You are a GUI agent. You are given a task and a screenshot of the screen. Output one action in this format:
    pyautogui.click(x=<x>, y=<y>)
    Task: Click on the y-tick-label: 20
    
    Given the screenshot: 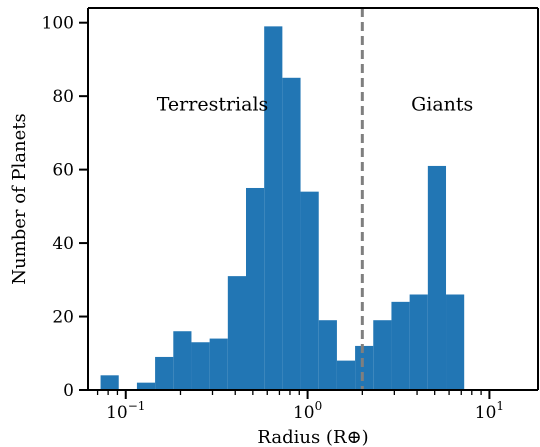 What is the action you would take?
    pyautogui.click(x=63, y=318)
    